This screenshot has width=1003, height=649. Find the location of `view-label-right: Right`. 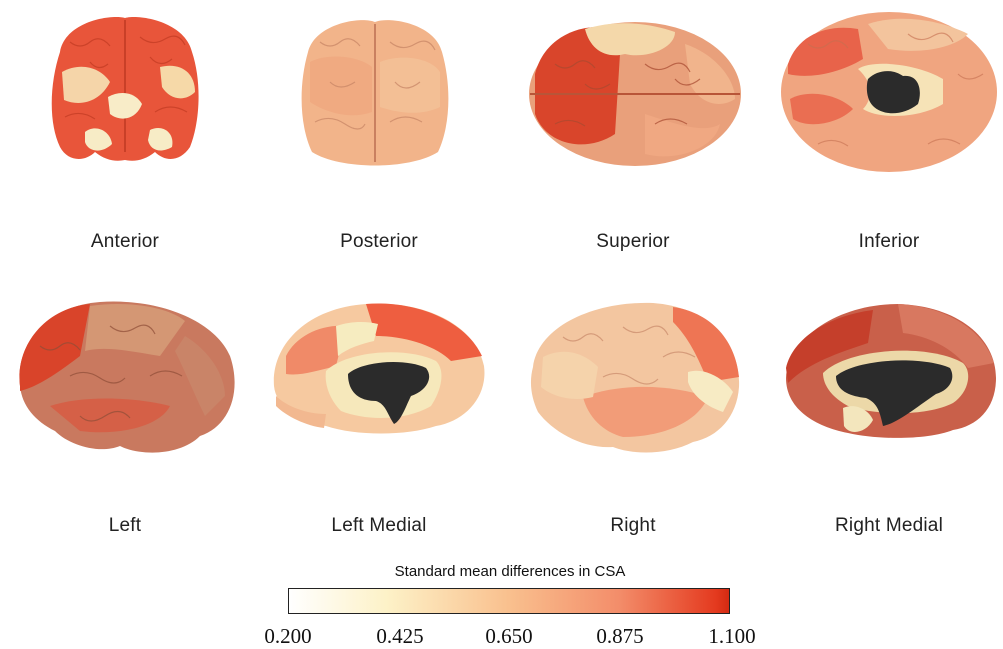

view-label-right: Right is located at coordinates (633, 525).